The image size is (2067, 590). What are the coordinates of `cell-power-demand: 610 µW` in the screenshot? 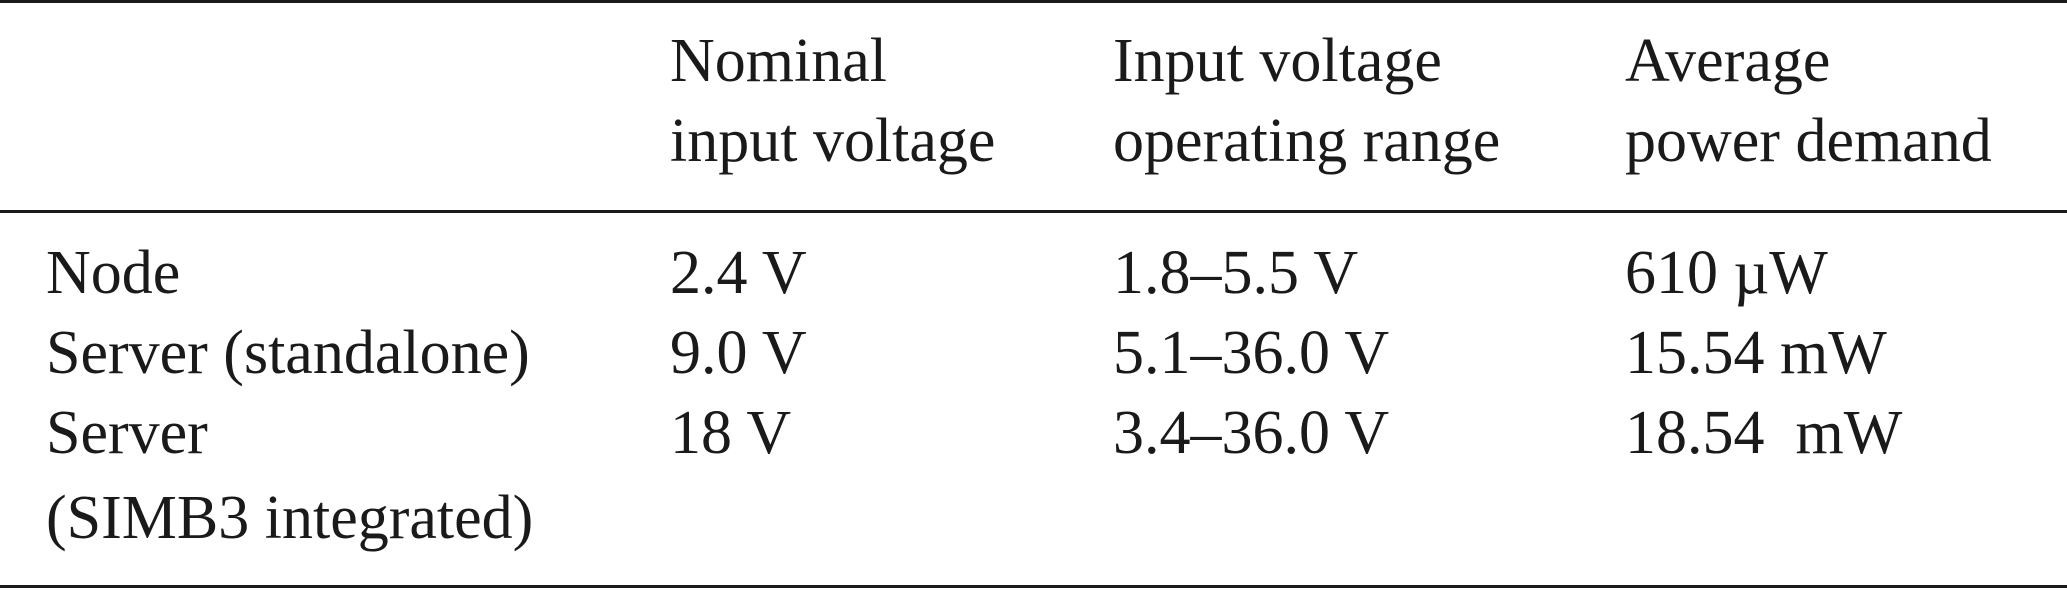 It's located at (1726, 273).